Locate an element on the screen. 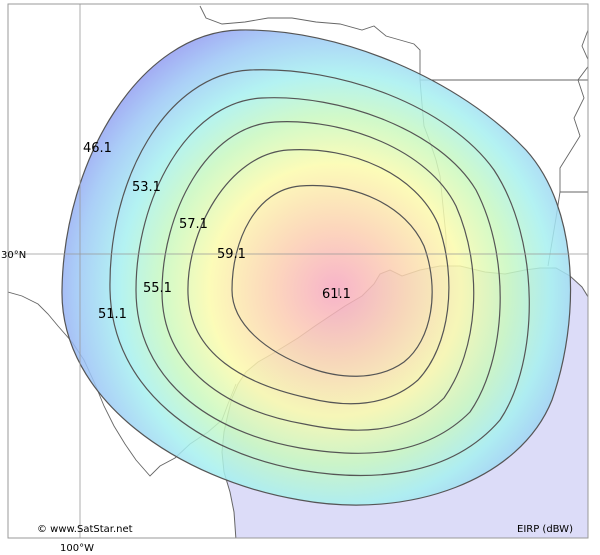 The height and width of the screenshot is (555, 600). contour-label-61-1: 61.1 is located at coordinates (336, 294).